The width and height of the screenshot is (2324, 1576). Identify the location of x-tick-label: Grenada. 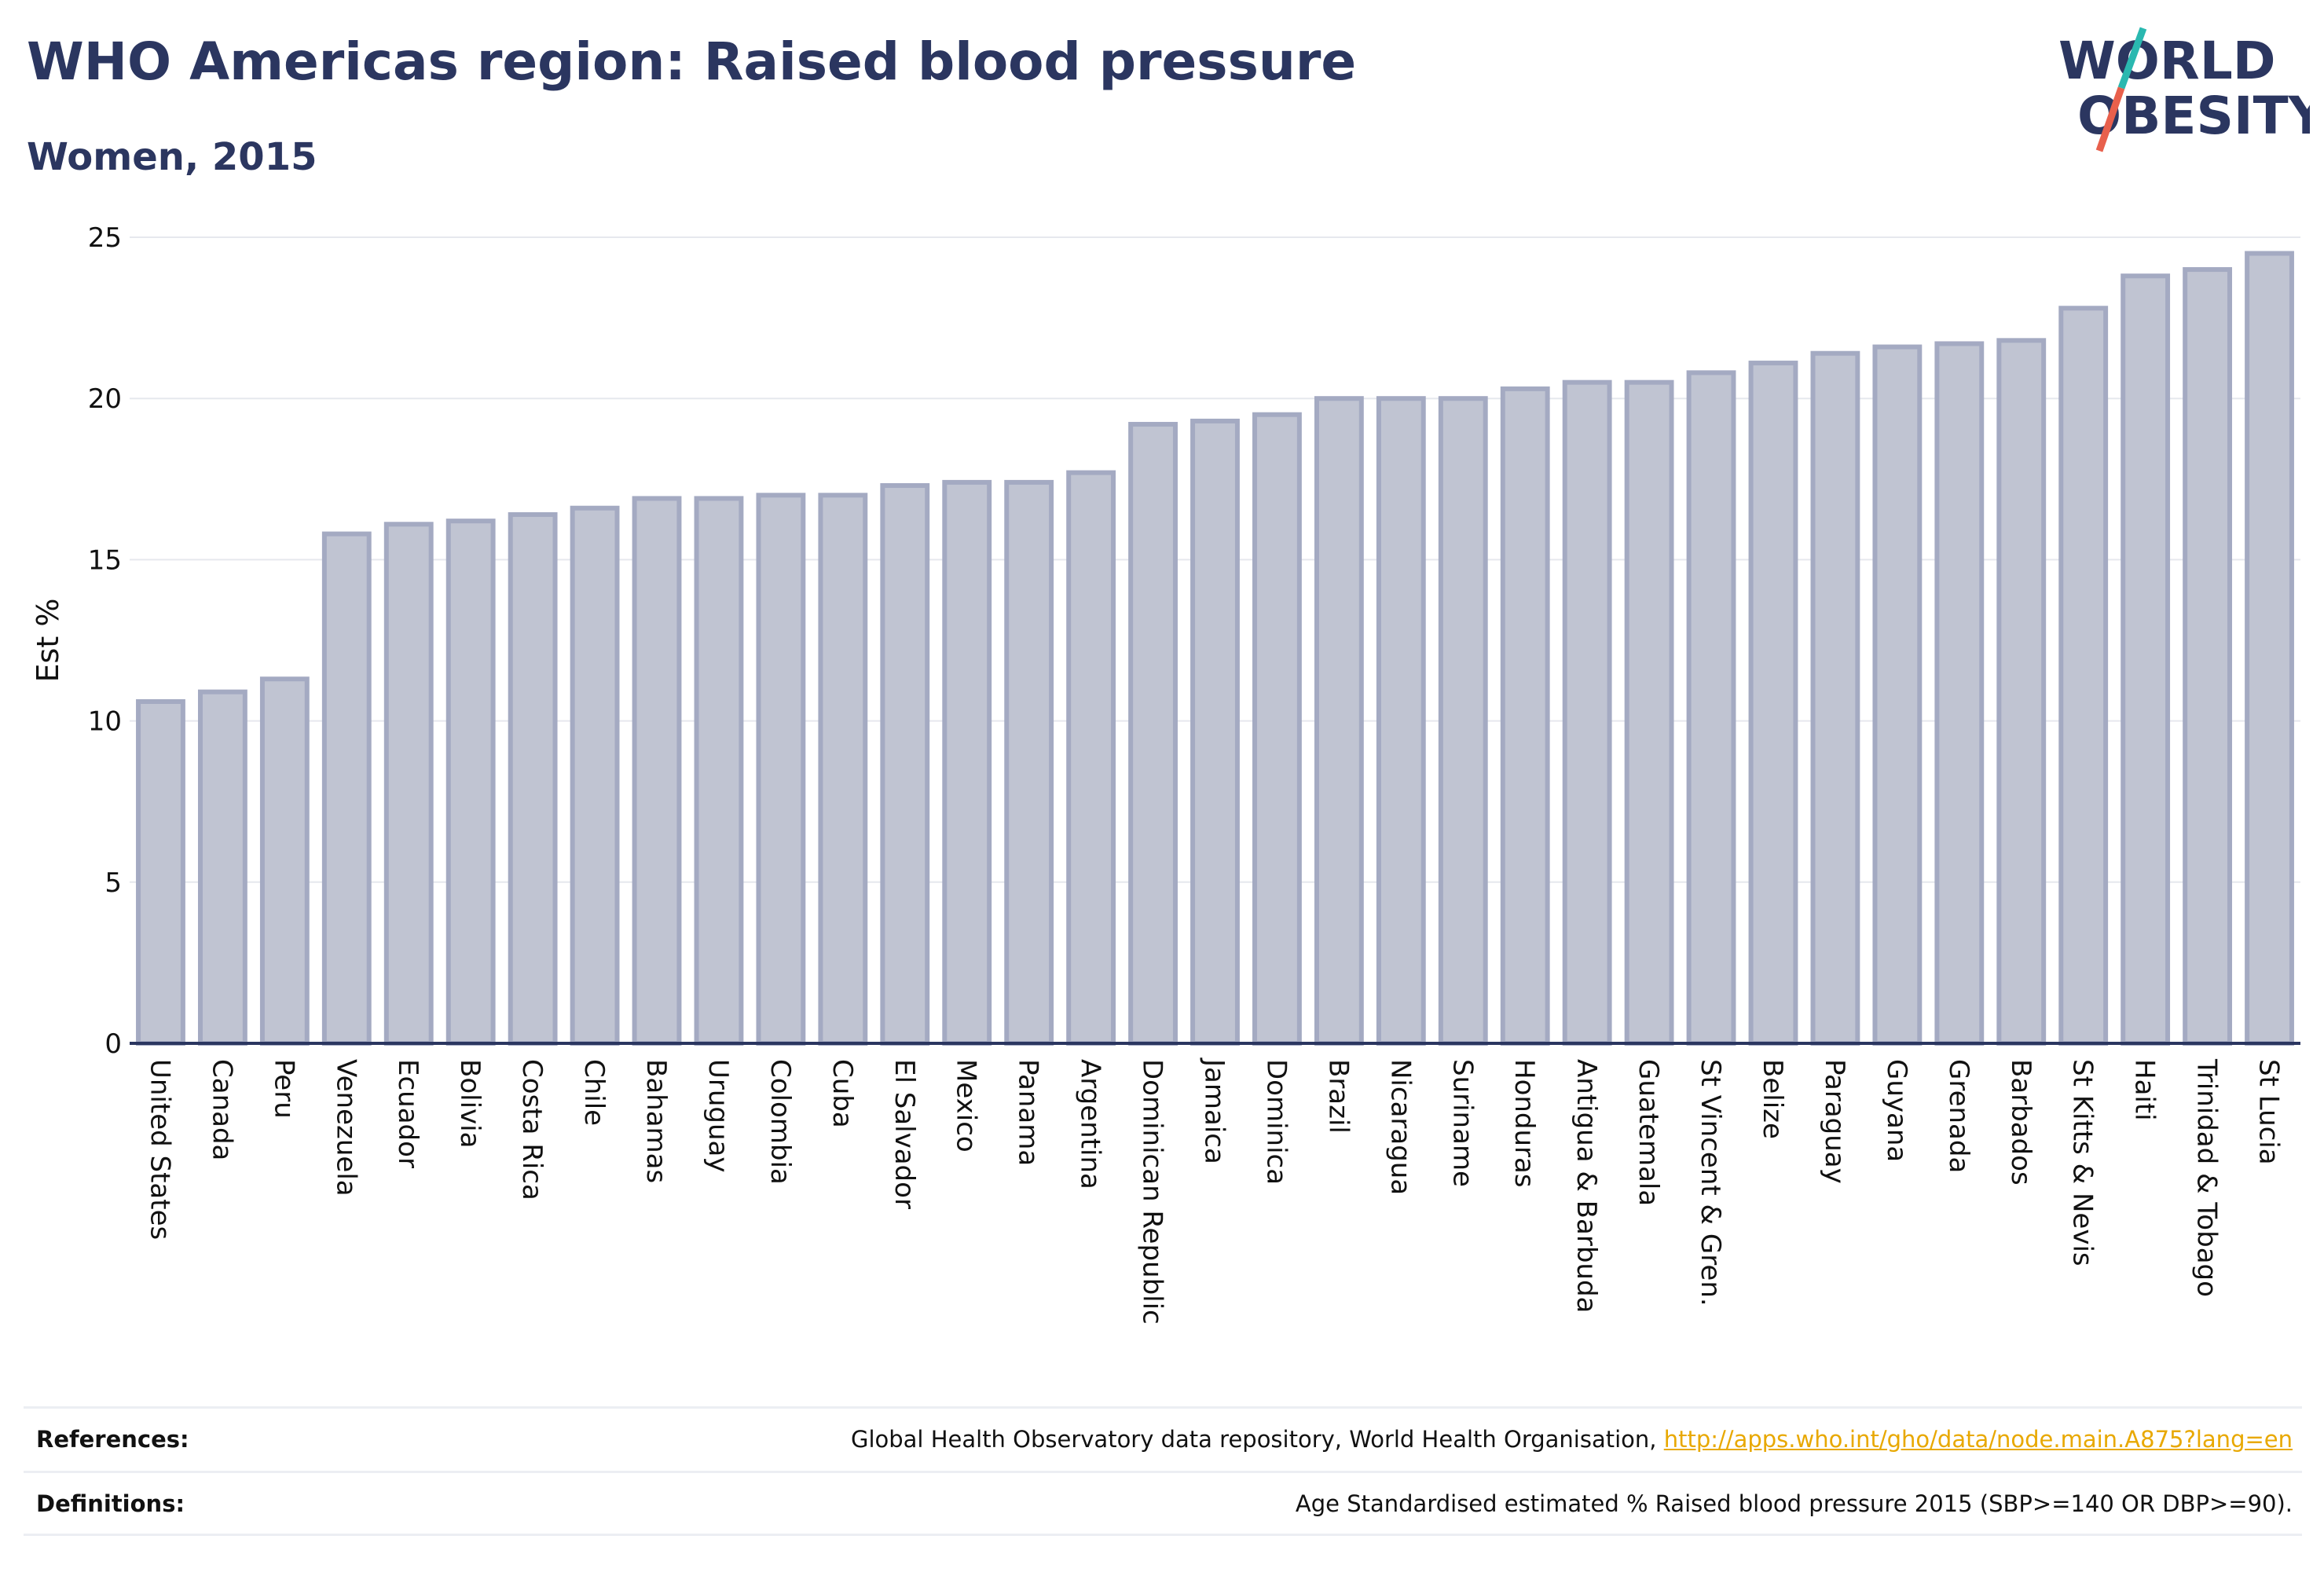
(1958, 1116).